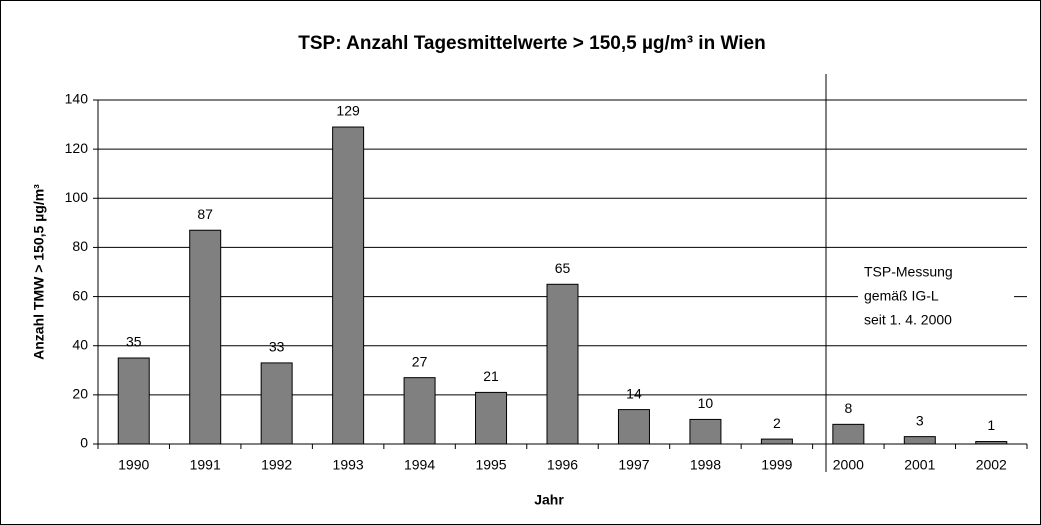 The width and height of the screenshot is (1041, 525). I want to click on annotation: TSP-Messung, so click(908, 272).